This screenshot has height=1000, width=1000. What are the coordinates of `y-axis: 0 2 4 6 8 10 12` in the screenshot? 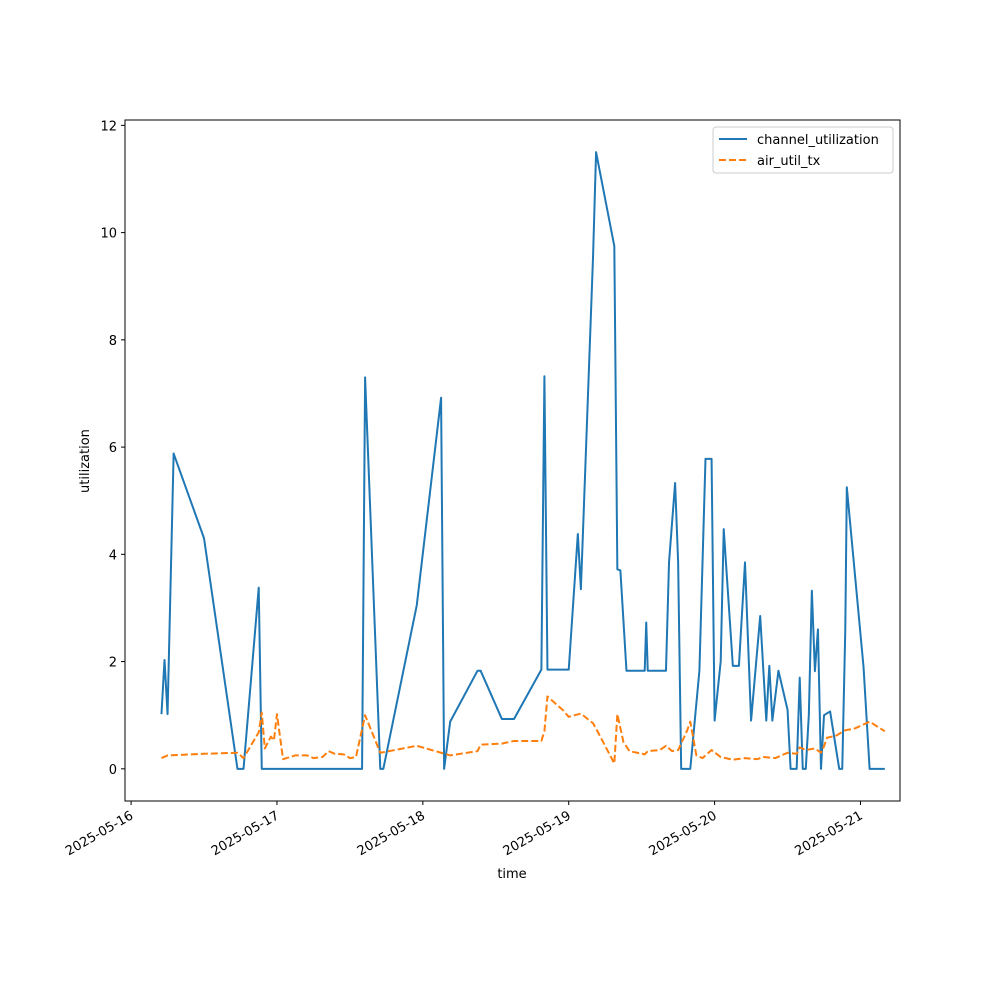 It's located at (112, 448).